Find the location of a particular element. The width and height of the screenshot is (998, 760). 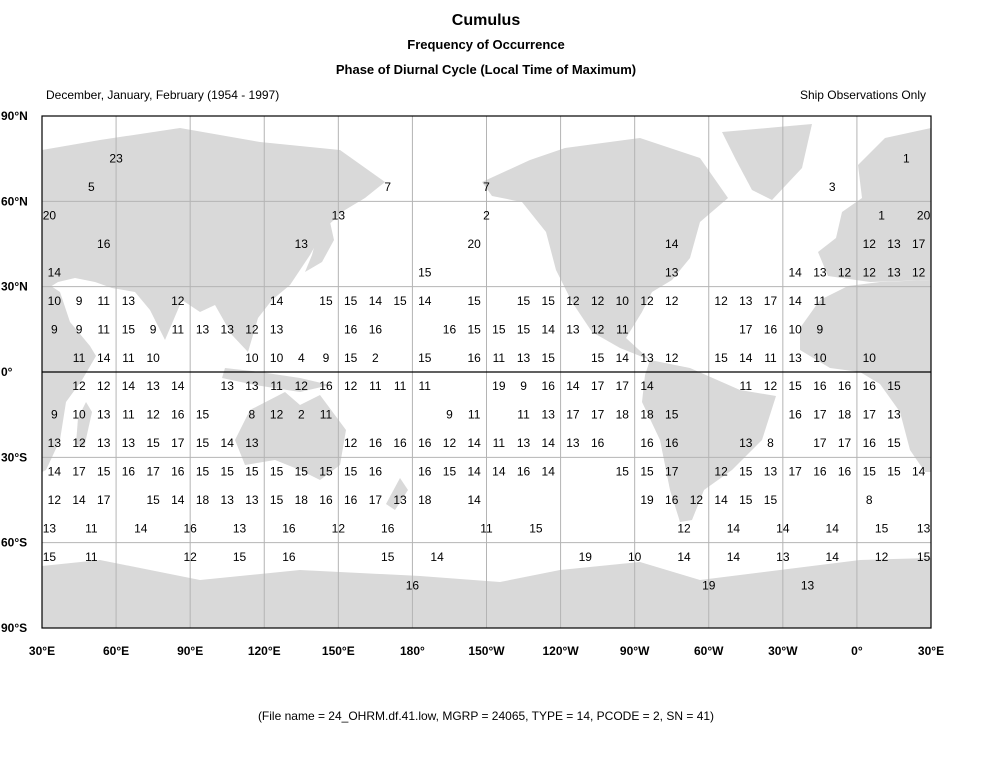

lon-tick-label: 30°E is located at coordinates (931, 651).